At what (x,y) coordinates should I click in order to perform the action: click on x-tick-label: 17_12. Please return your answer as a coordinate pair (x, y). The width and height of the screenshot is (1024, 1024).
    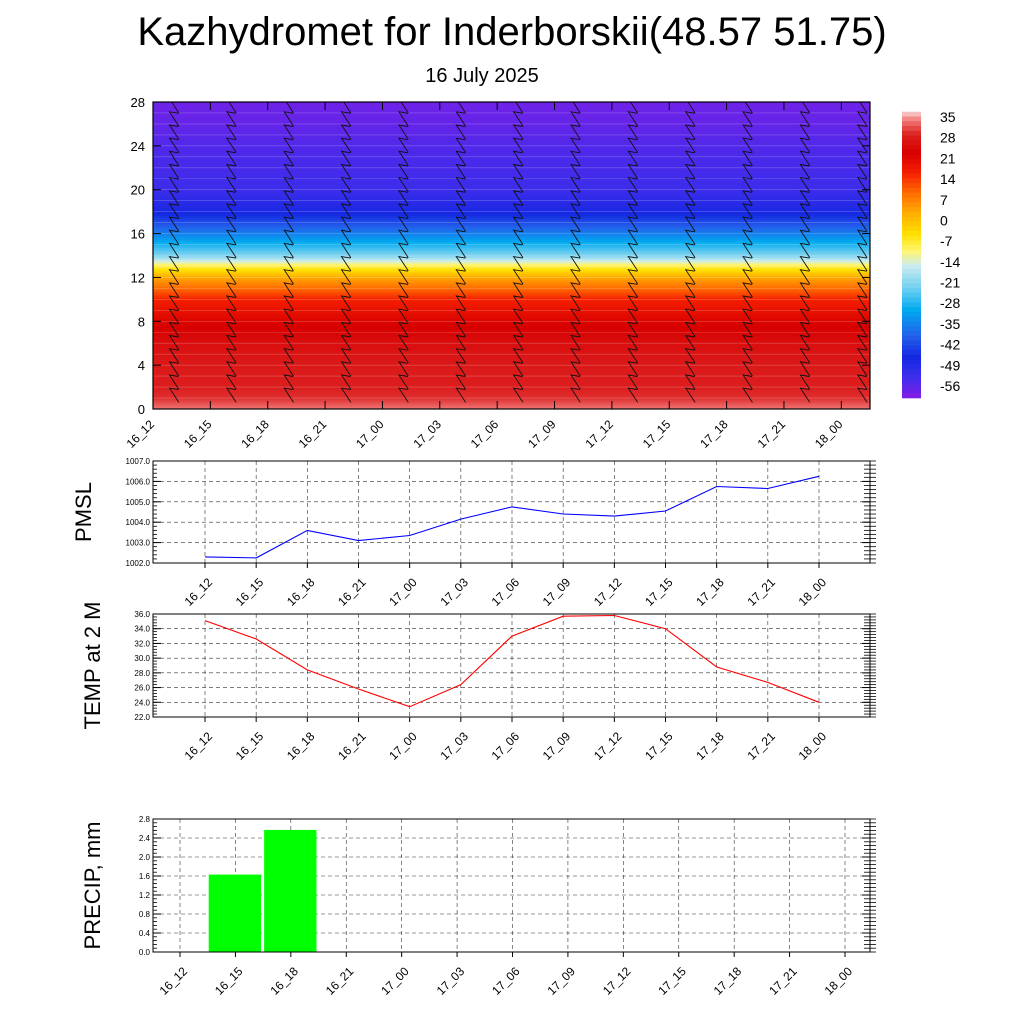
    Looking at the image, I should click on (600, 434).